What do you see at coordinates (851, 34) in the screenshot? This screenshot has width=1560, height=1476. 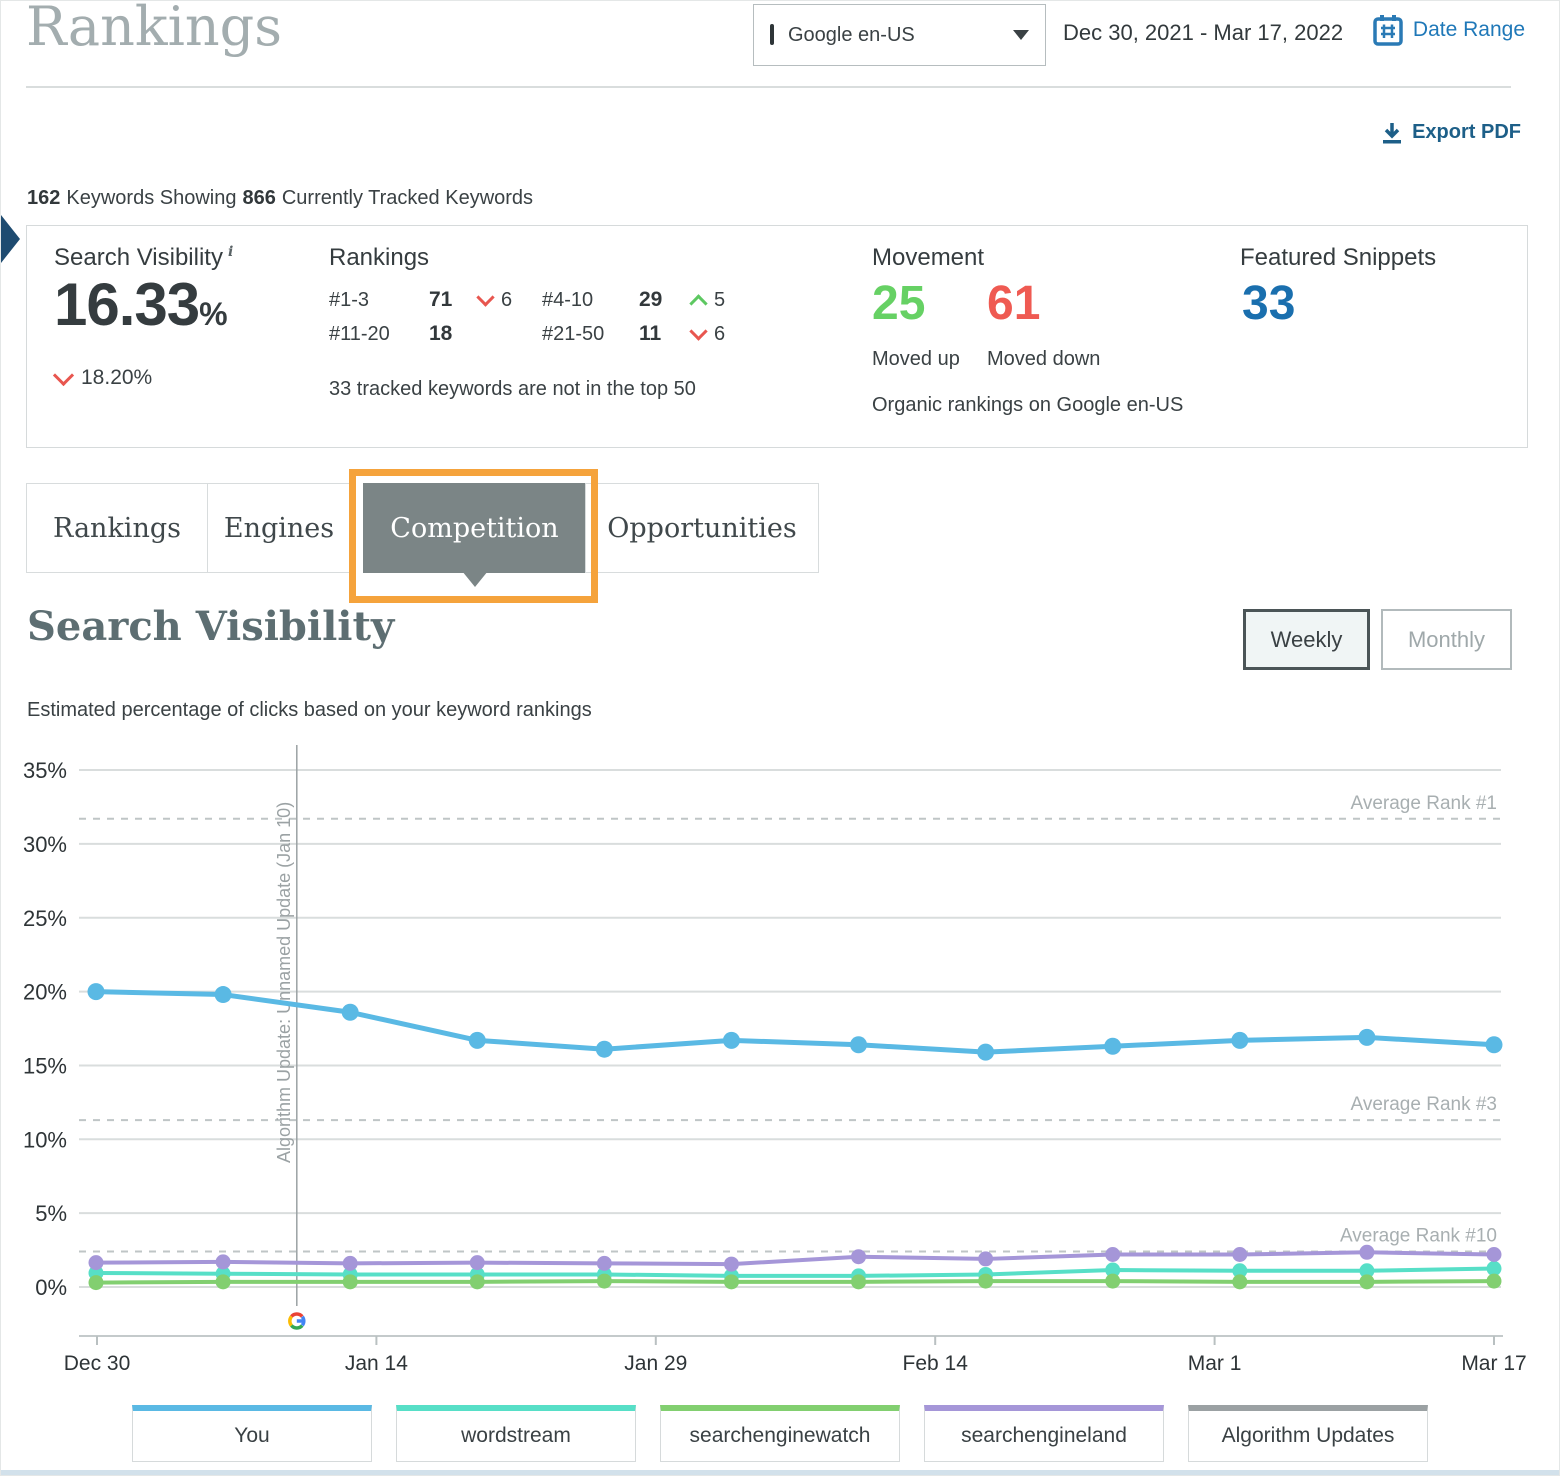 I see `engine-selected-value: Google en-US` at bounding box center [851, 34].